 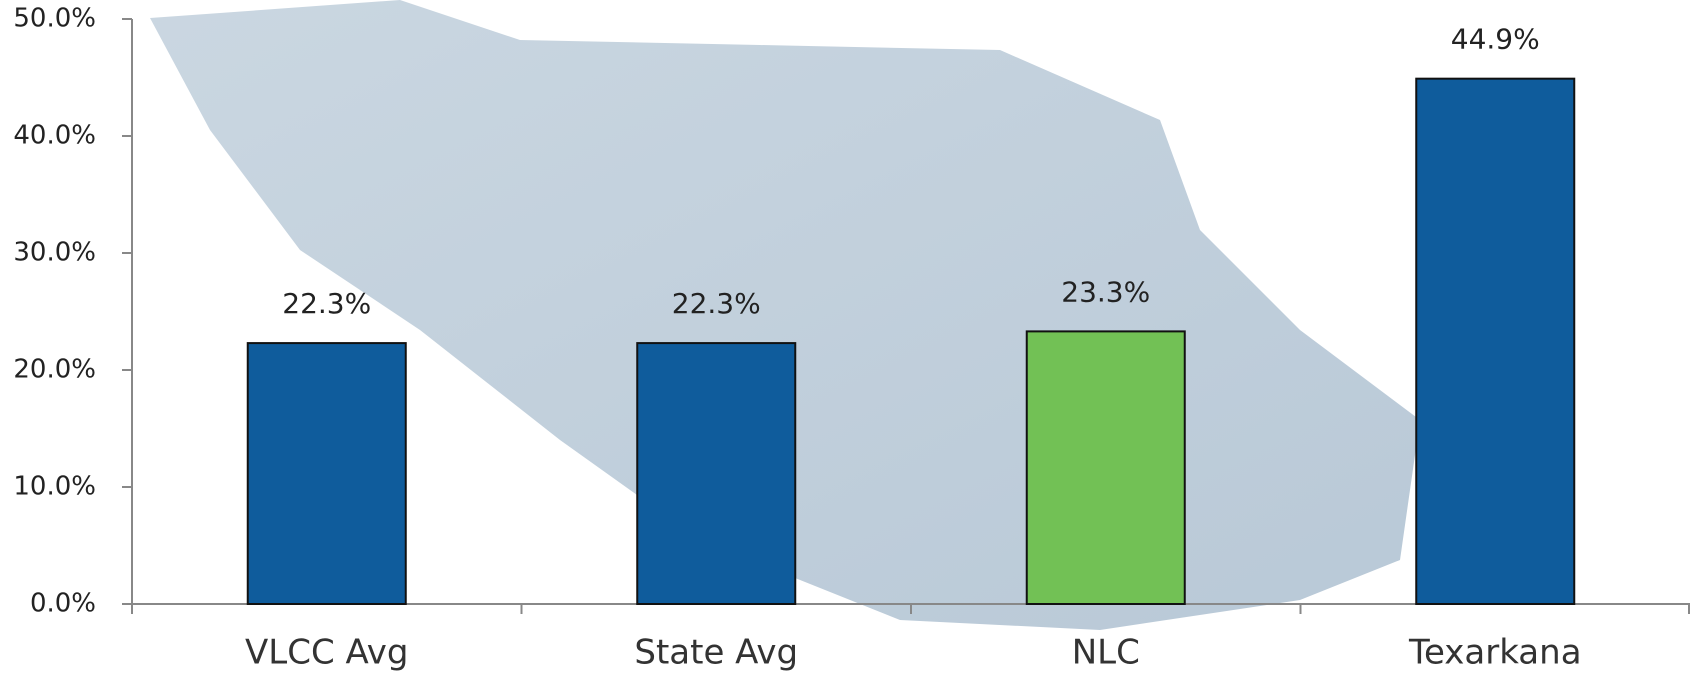 I want to click on x-tick-label: Texarkana, so click(x=1495, y=653).